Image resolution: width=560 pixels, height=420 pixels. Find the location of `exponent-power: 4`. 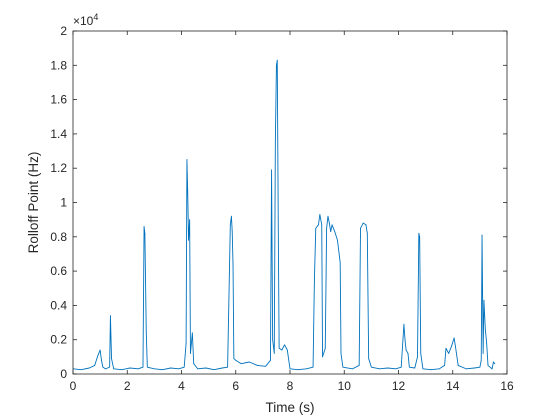

exponent-power: 4 is located at coordinates (95, 17).